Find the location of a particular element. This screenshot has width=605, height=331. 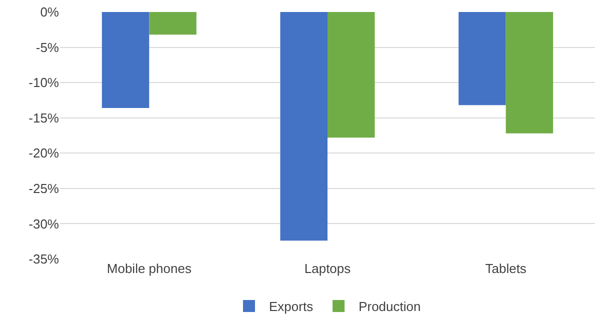

legend-label: Production is located at coordinates (389, 306).